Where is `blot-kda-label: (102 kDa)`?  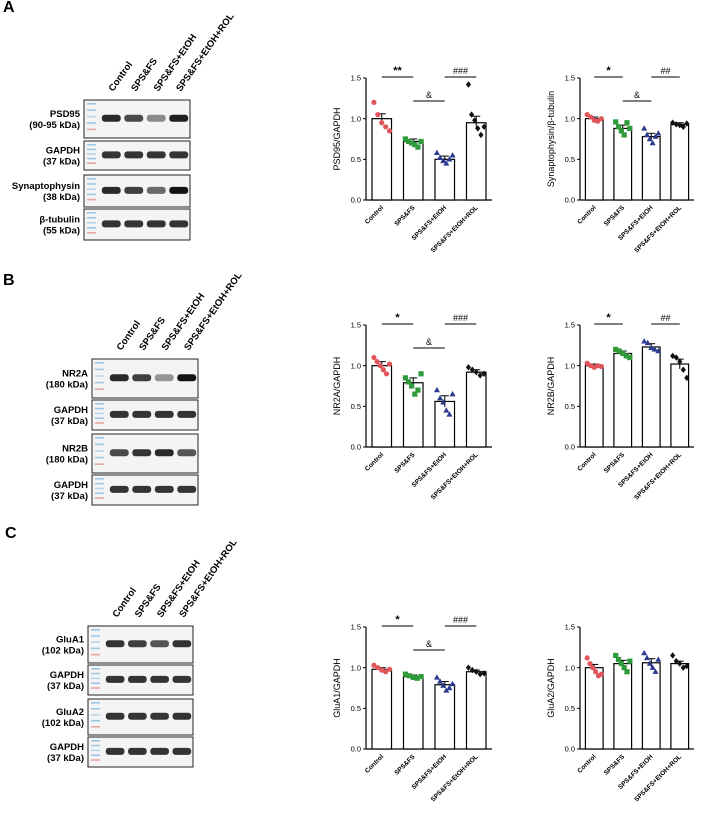 blot-kda-label: (102 kDa) is located at coordinates (63, 651).